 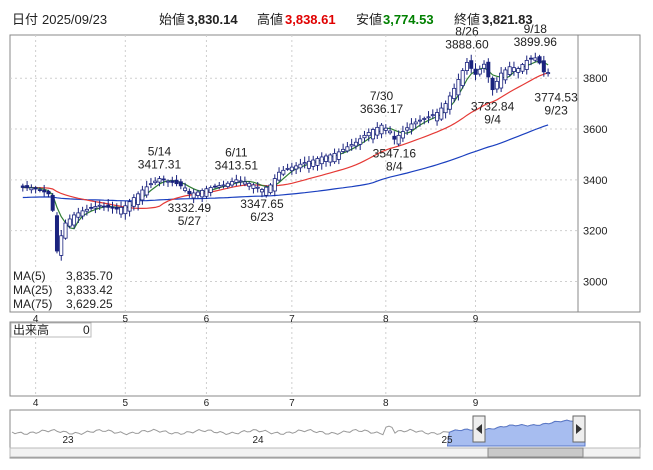 I want to click on range-overview: 23 24 25, so click(x=325, y=436).